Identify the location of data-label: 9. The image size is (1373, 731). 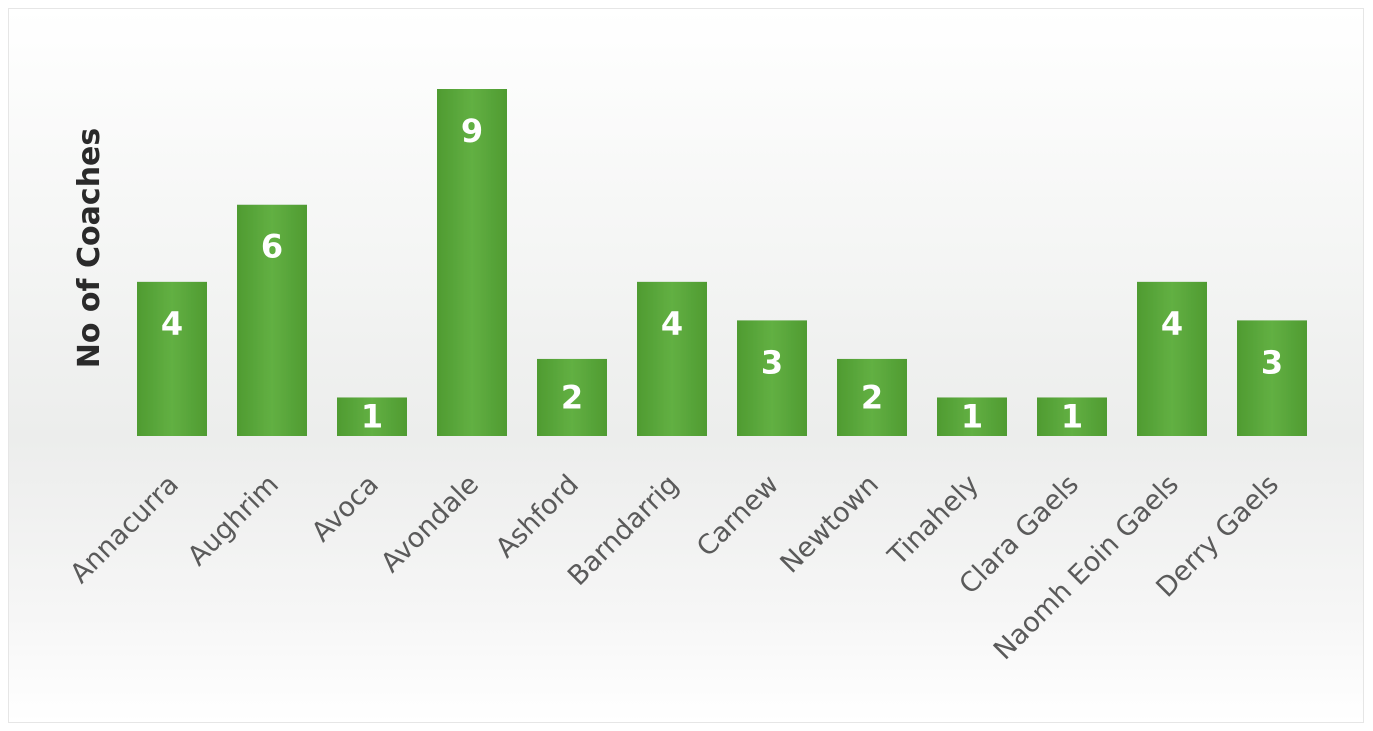
(472, 131).